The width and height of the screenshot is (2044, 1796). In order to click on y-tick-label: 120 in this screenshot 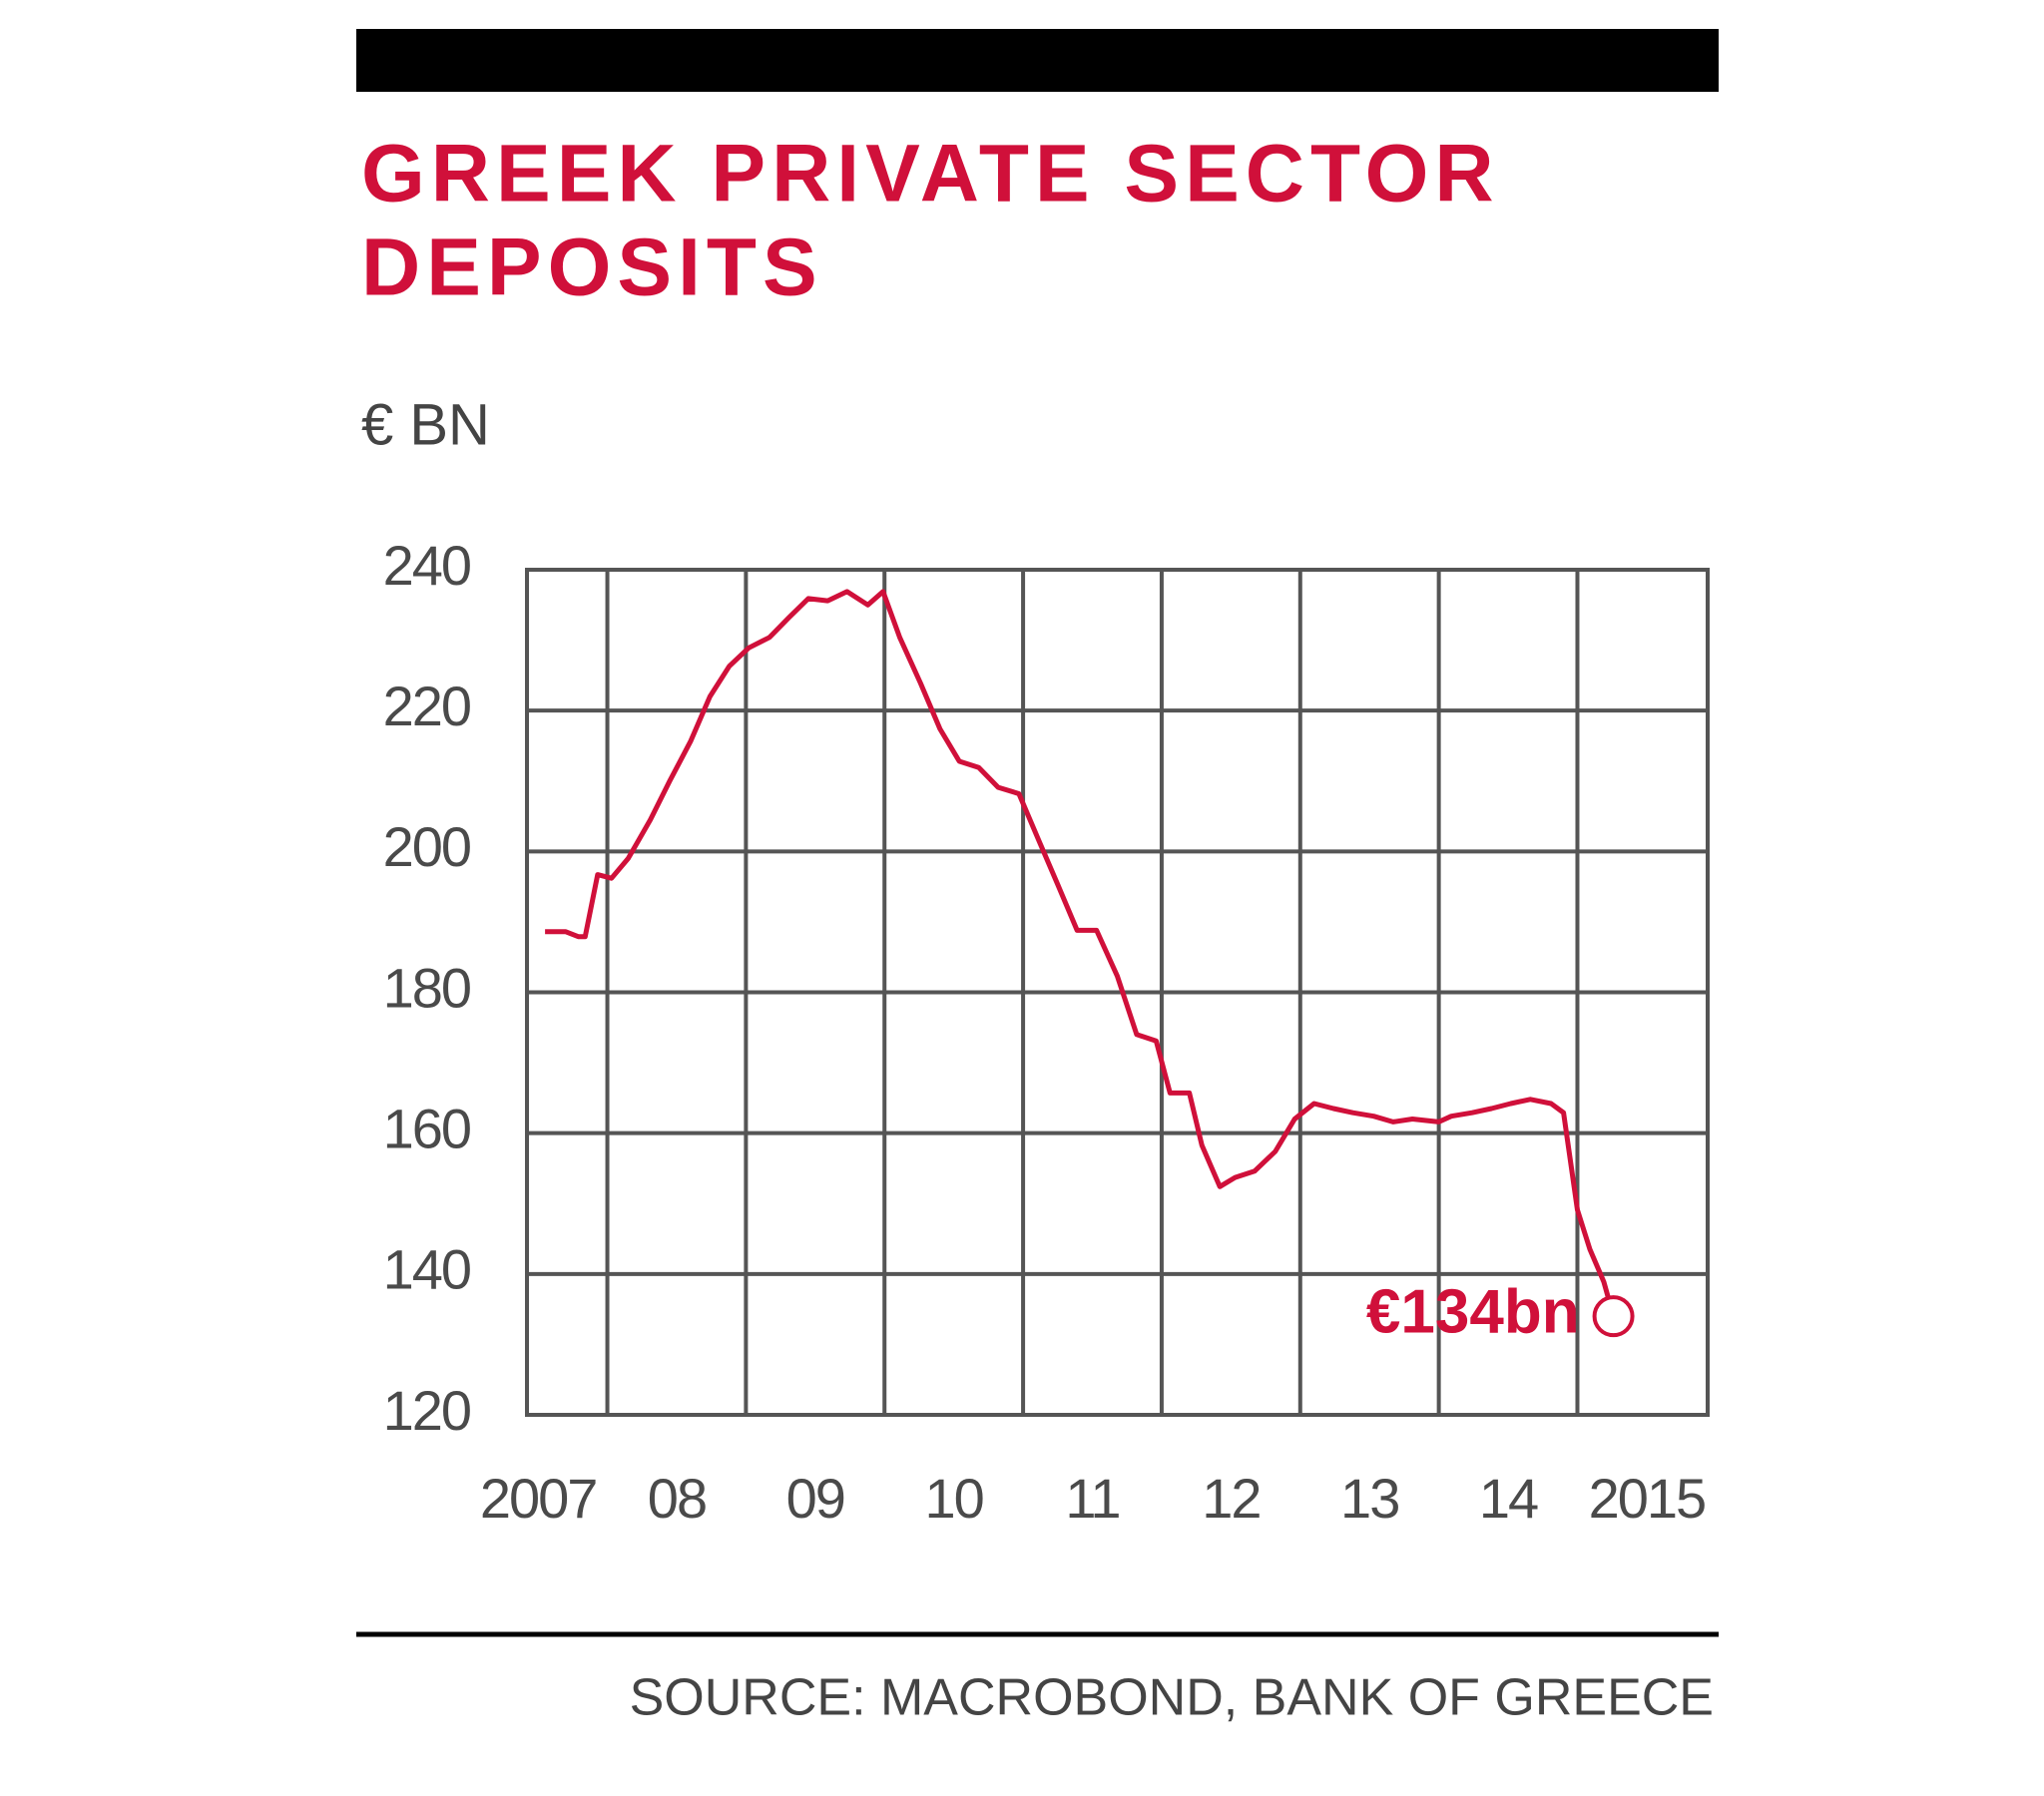, I will do `click(426, 1410)`.